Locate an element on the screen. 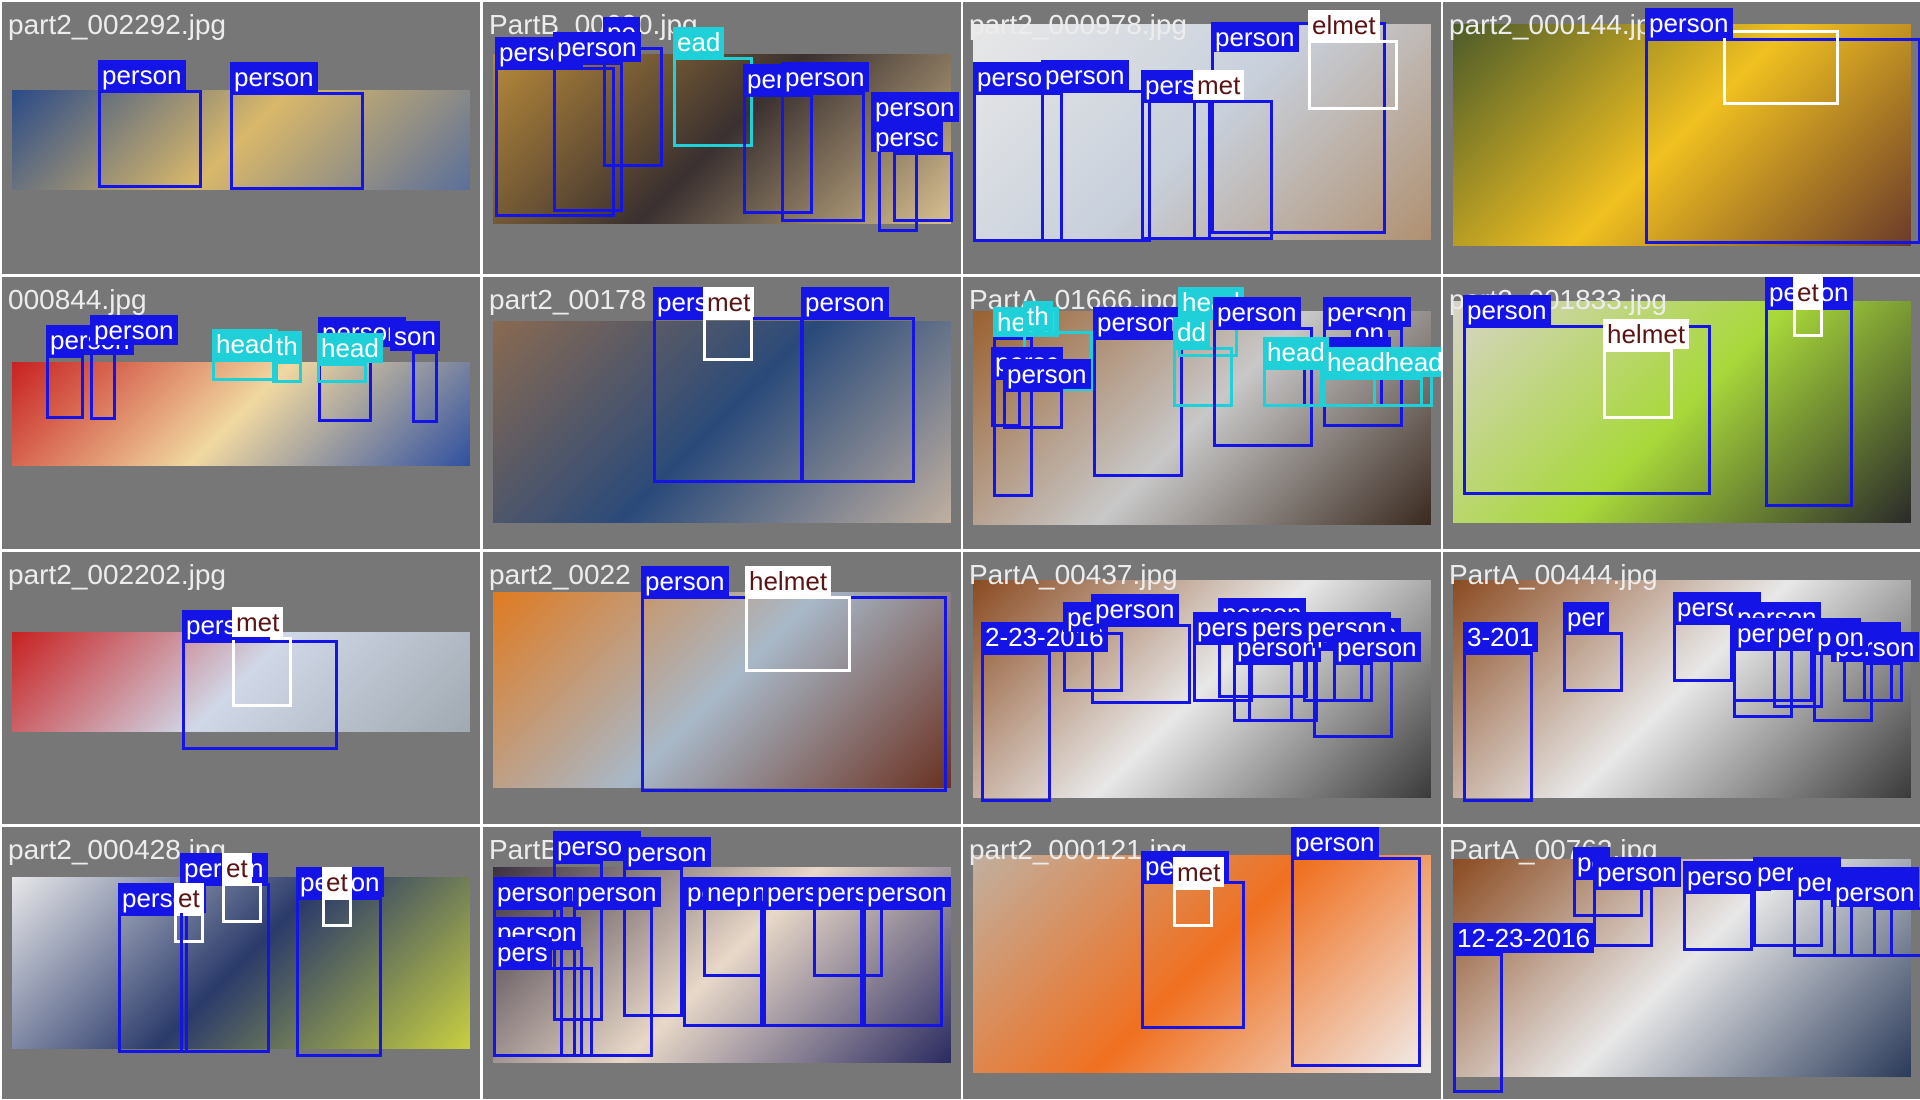 This screenshot has height=1100, width=1920. tile-filename: part2_002292.jpg is located at coordinates (117, 24).